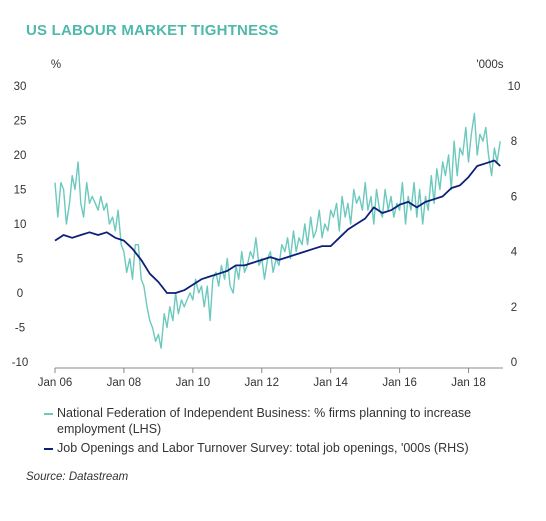  Describe the element at coordinates (399, 383) in the screenshot. I see `x-tick-label: Jan 16` at that location.